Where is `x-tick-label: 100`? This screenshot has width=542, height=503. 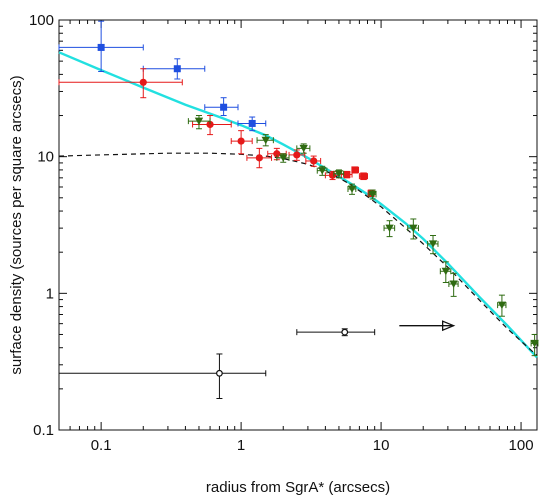 x-tick-label: 100 is located at coordinates (521, 445).